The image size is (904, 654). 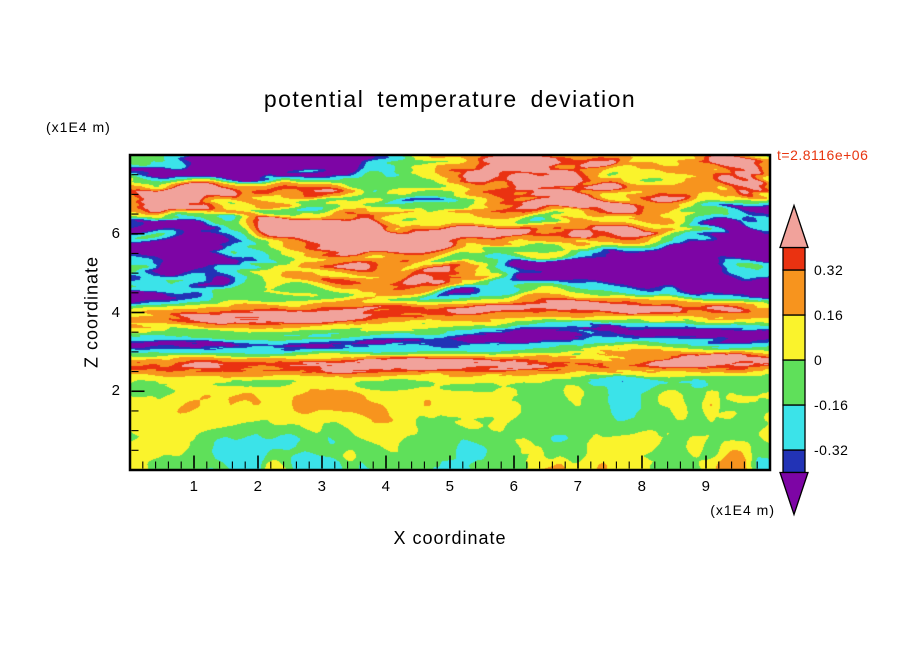 I want to click on x-tick-label-1: 1, so click(x=194, y=486).